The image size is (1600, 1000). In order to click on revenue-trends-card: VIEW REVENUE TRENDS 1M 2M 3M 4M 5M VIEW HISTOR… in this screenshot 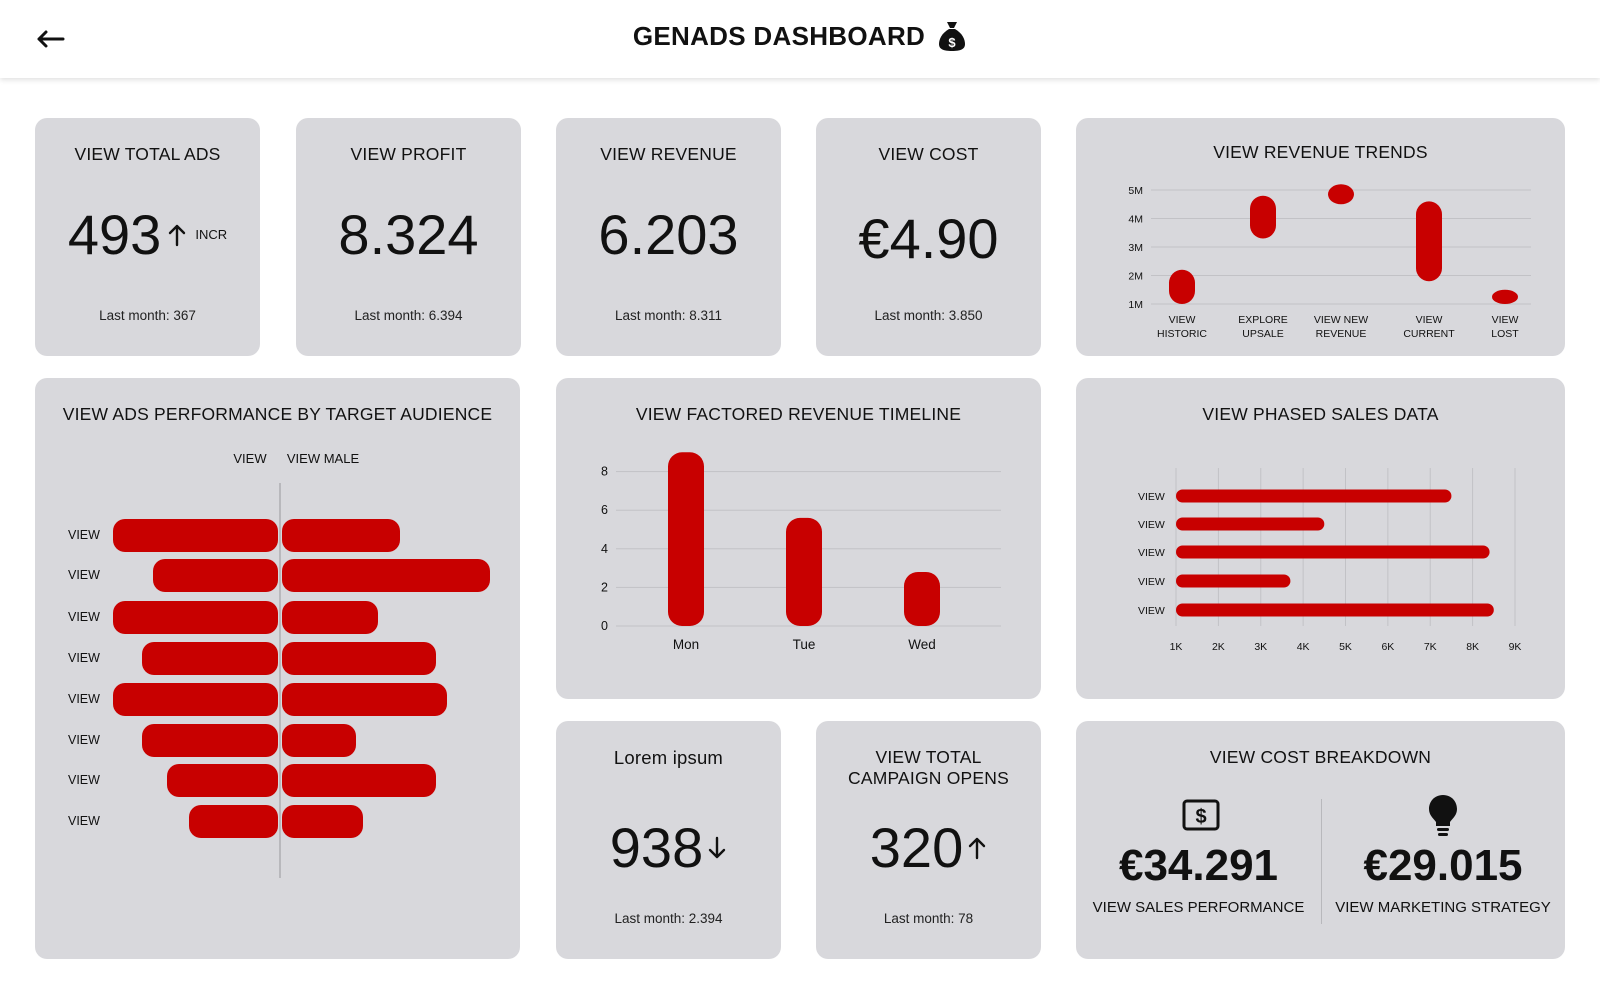, I will do `click(1320, 237)`.